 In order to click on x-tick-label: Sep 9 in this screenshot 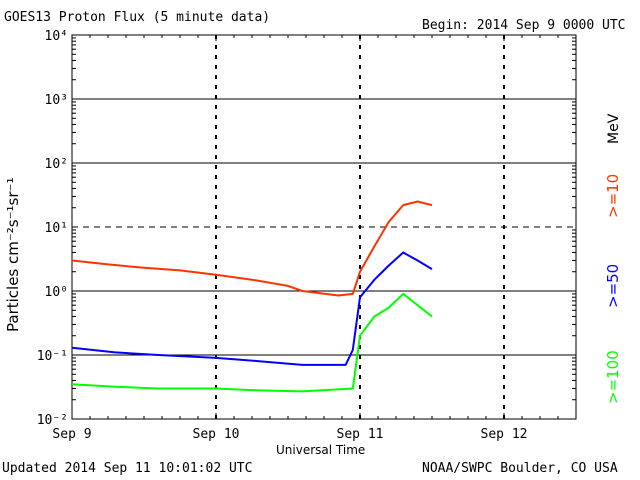, I will do `click(71, 434)`.